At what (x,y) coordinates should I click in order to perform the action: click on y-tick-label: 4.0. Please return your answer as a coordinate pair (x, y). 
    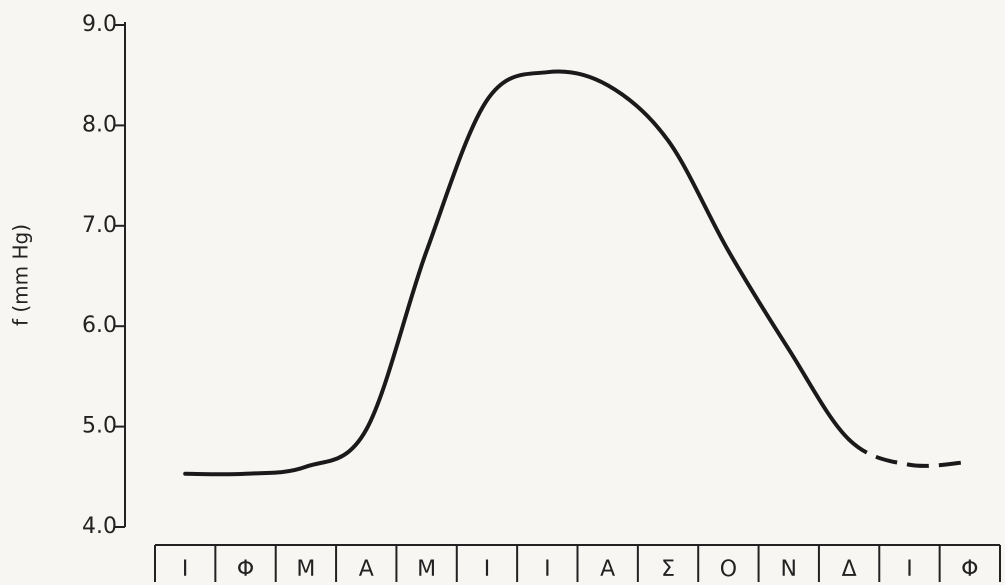
    Looking at the image, I should click on (99, 526).